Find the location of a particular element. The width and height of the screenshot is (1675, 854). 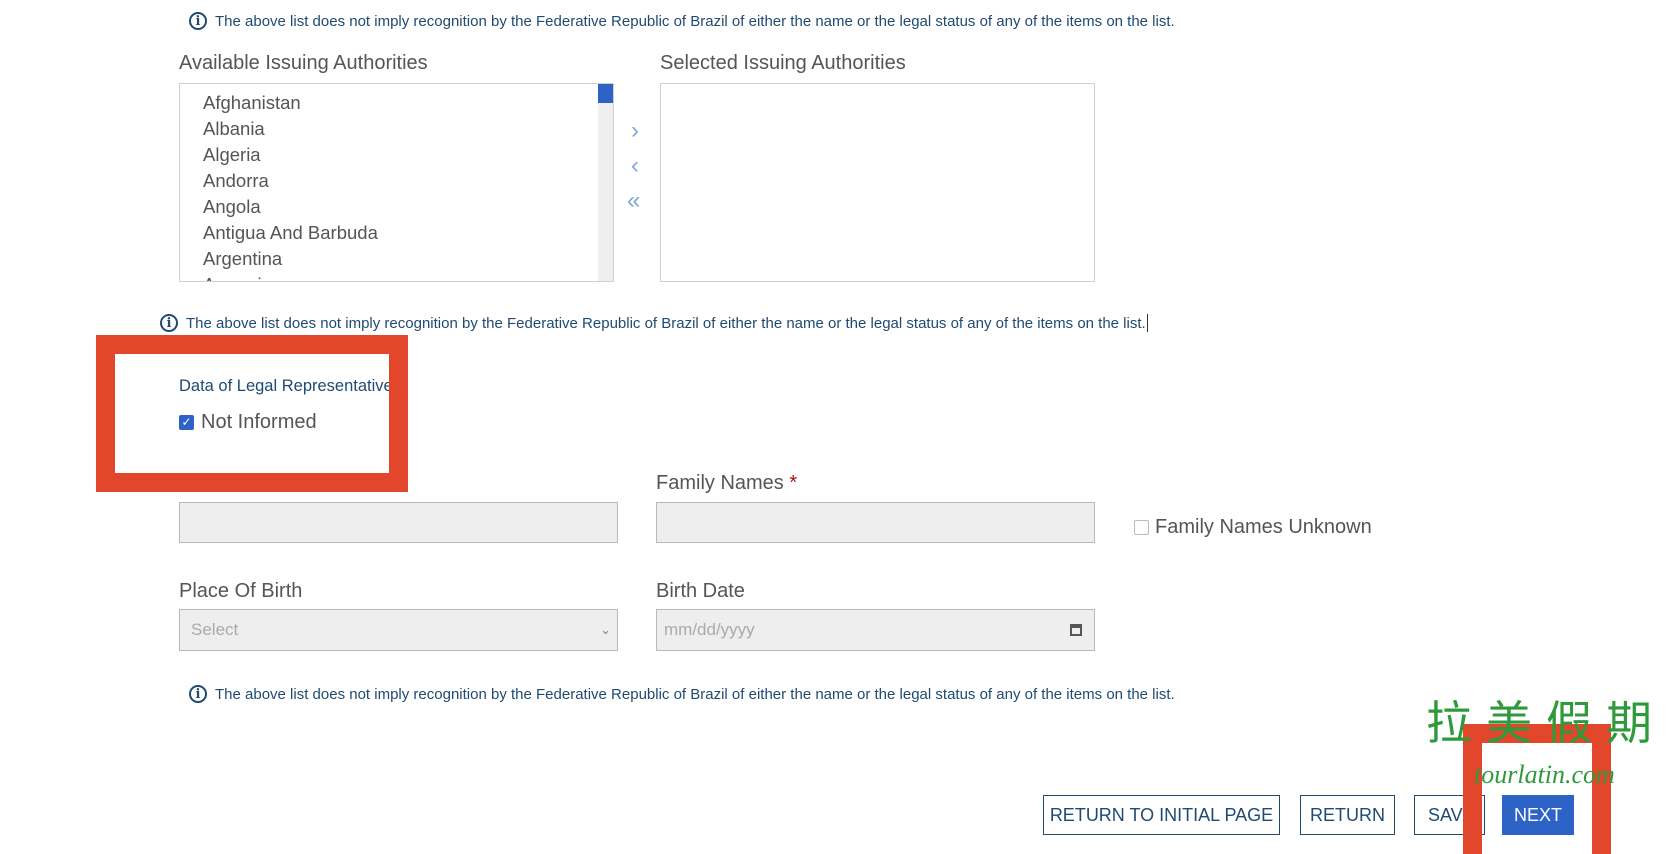

next-button: NEXT is located at coordinates (1538, 815).